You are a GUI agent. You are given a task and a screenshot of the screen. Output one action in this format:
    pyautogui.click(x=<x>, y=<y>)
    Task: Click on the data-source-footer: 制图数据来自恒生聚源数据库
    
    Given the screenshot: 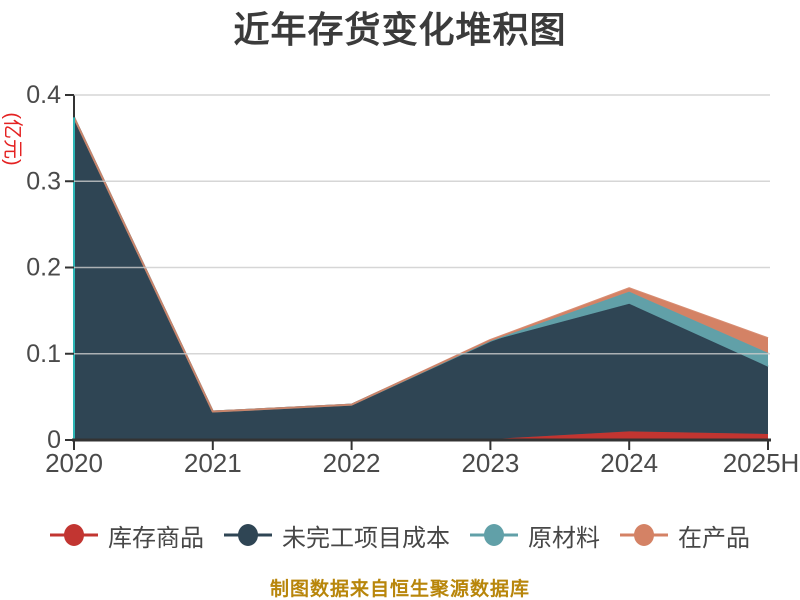 What is the action you would take?
    pyautogui.click(x=399, y=589)
    